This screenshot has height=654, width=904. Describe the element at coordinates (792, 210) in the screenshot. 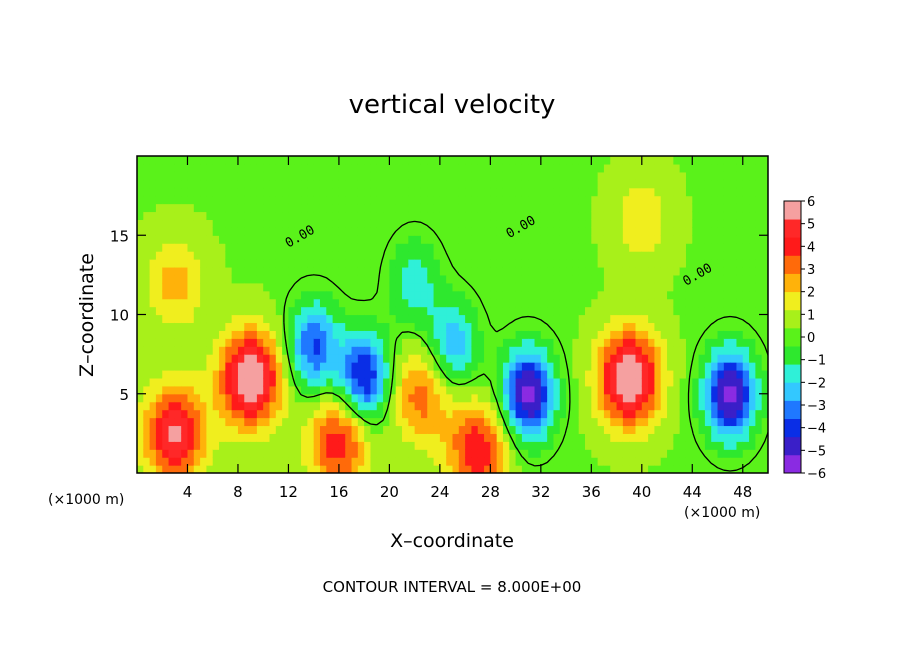

I see `colorbar-swatch` at that location.